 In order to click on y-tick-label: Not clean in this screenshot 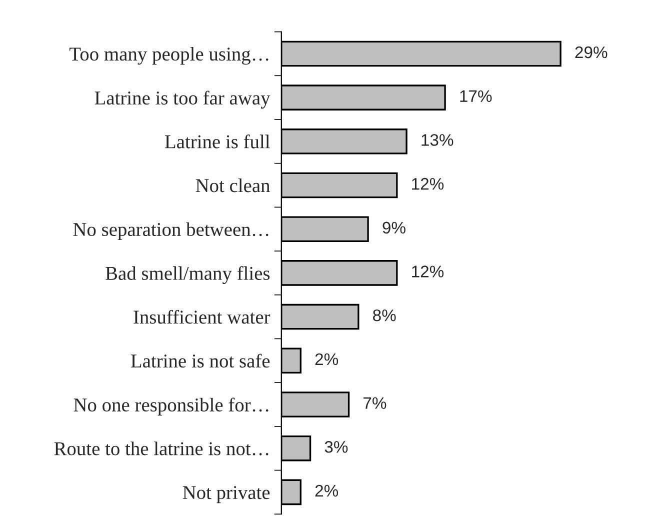, I will do `click(233, 185)`.